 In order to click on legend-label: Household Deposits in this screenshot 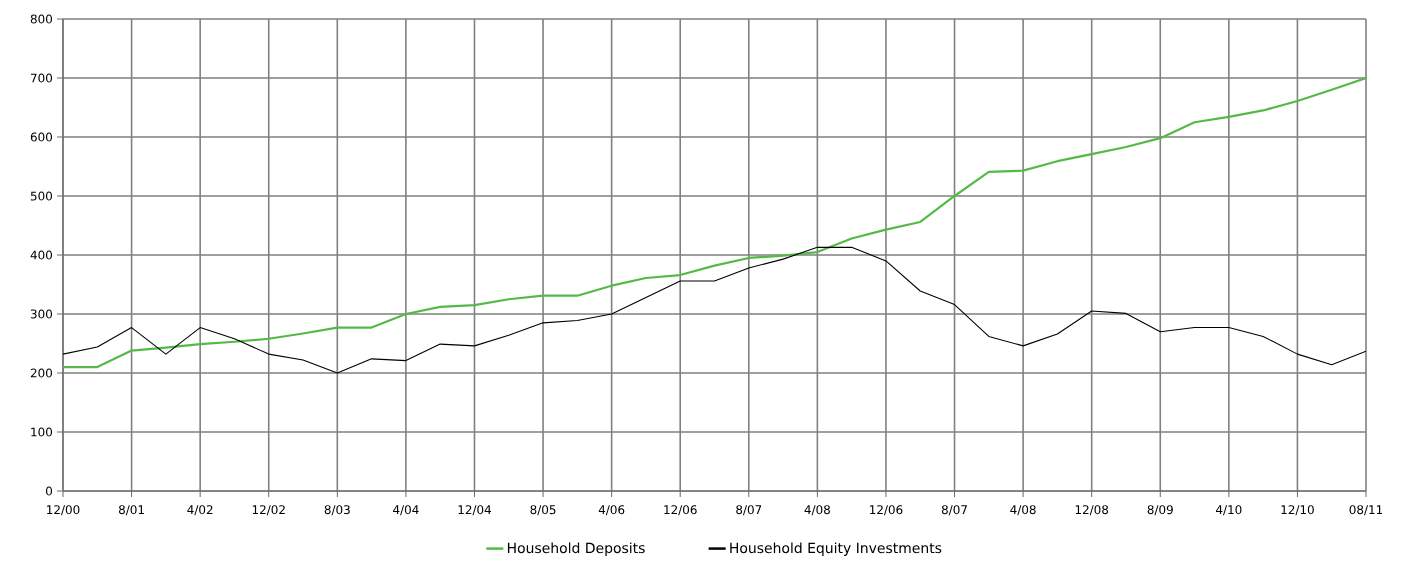, I will do `click(576, 549)`.